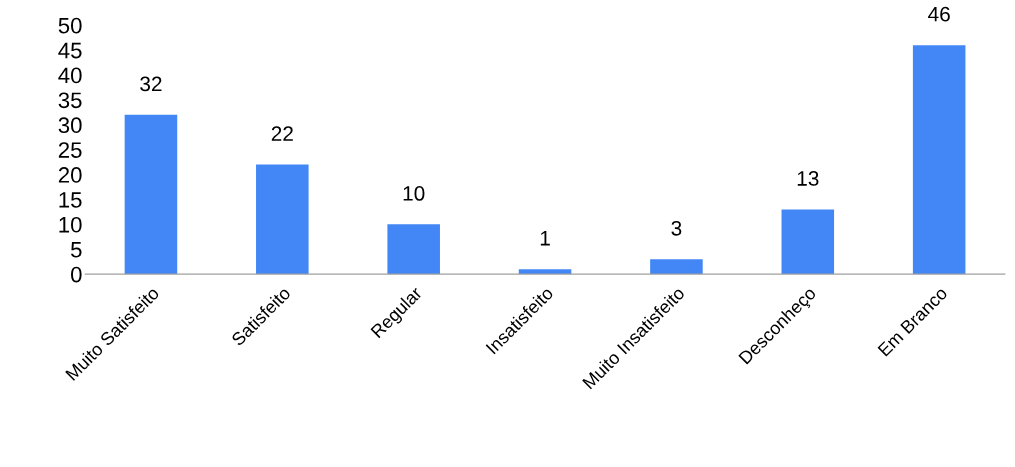 The image size is (1015, 467). What do you see at coordinates (70, 125) in the screenshot?
I see `y-tick-label: 30` at bounding box center [70, 125].